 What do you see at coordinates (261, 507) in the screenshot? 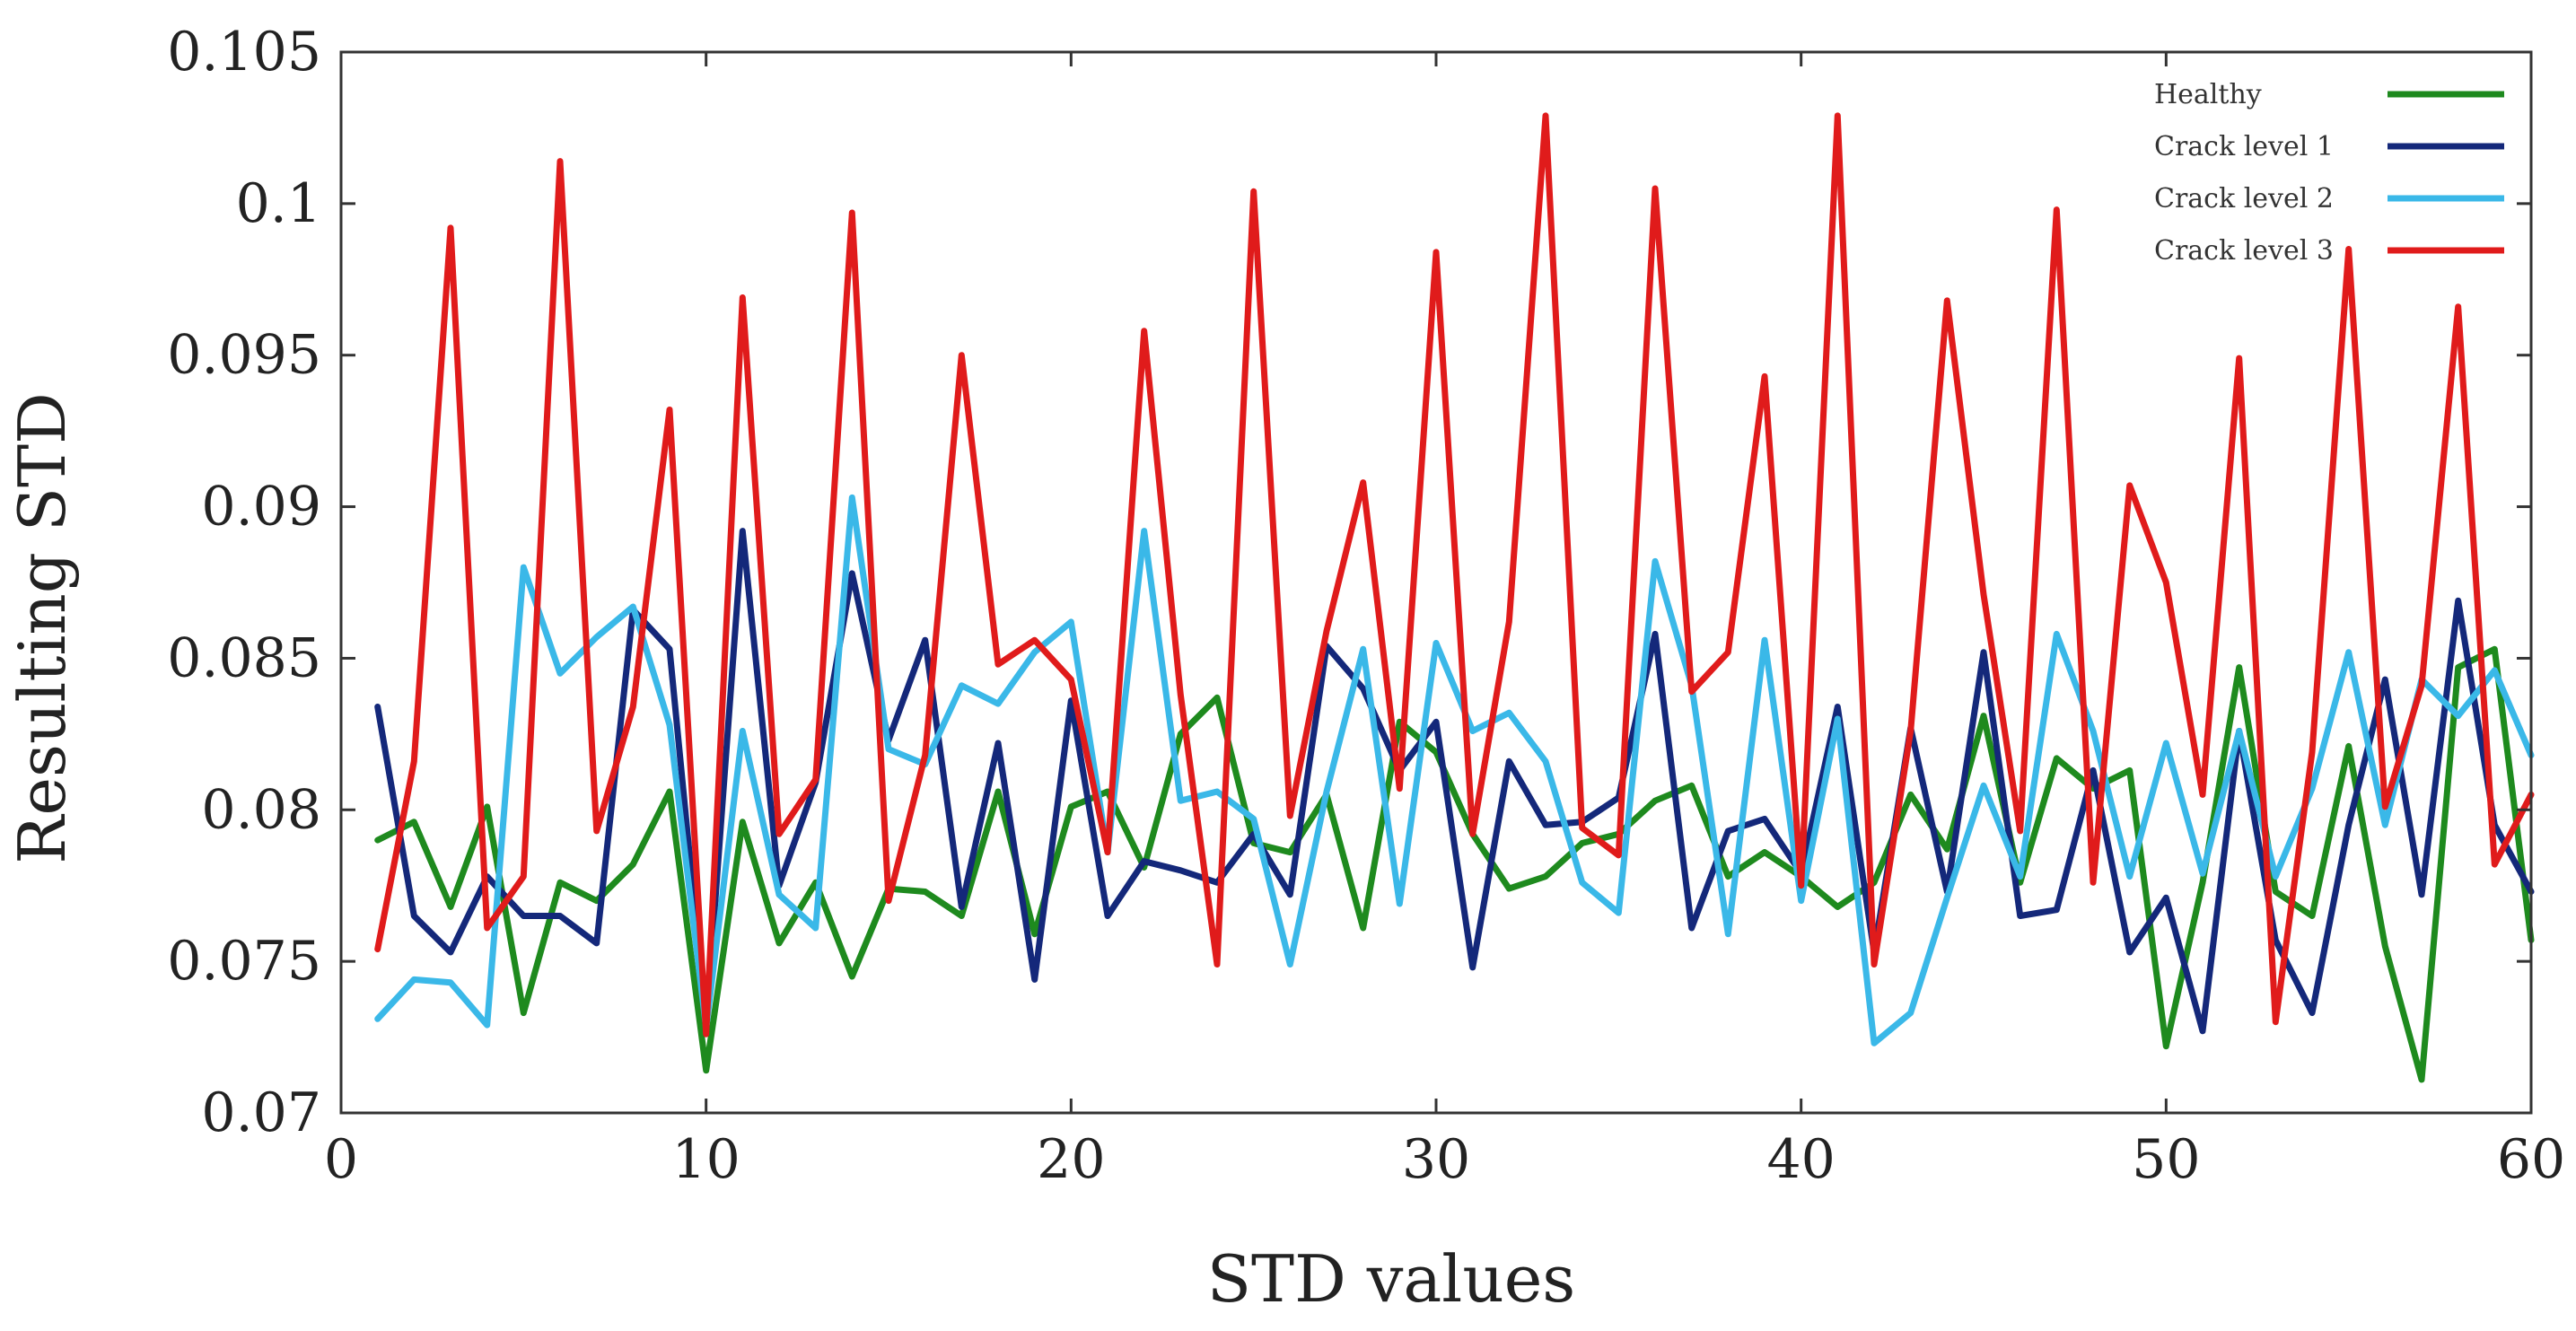
I see `y-tick-label: 0.09` at bounding box center [261, 507].